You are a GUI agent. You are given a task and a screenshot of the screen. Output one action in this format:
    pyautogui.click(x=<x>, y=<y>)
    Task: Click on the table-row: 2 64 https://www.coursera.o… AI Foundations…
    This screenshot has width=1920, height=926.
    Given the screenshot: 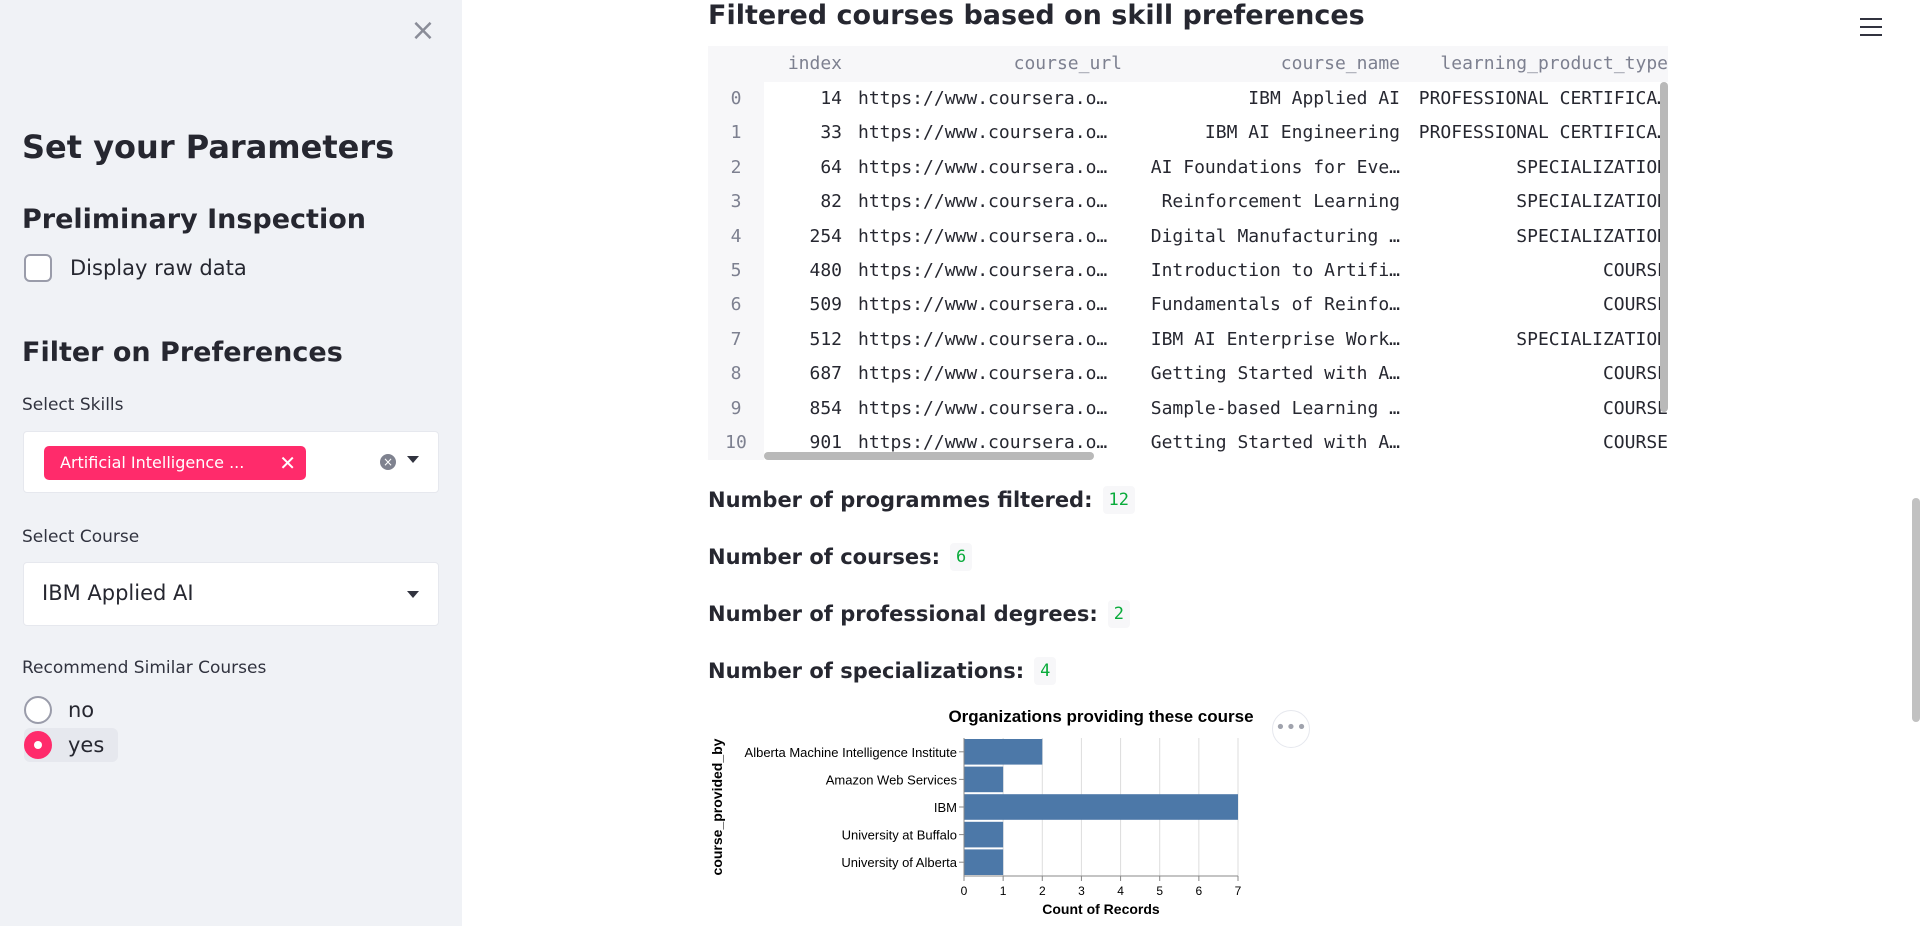 What is the action you would take?
    pyautogui.click(x=1188, y=168)
    